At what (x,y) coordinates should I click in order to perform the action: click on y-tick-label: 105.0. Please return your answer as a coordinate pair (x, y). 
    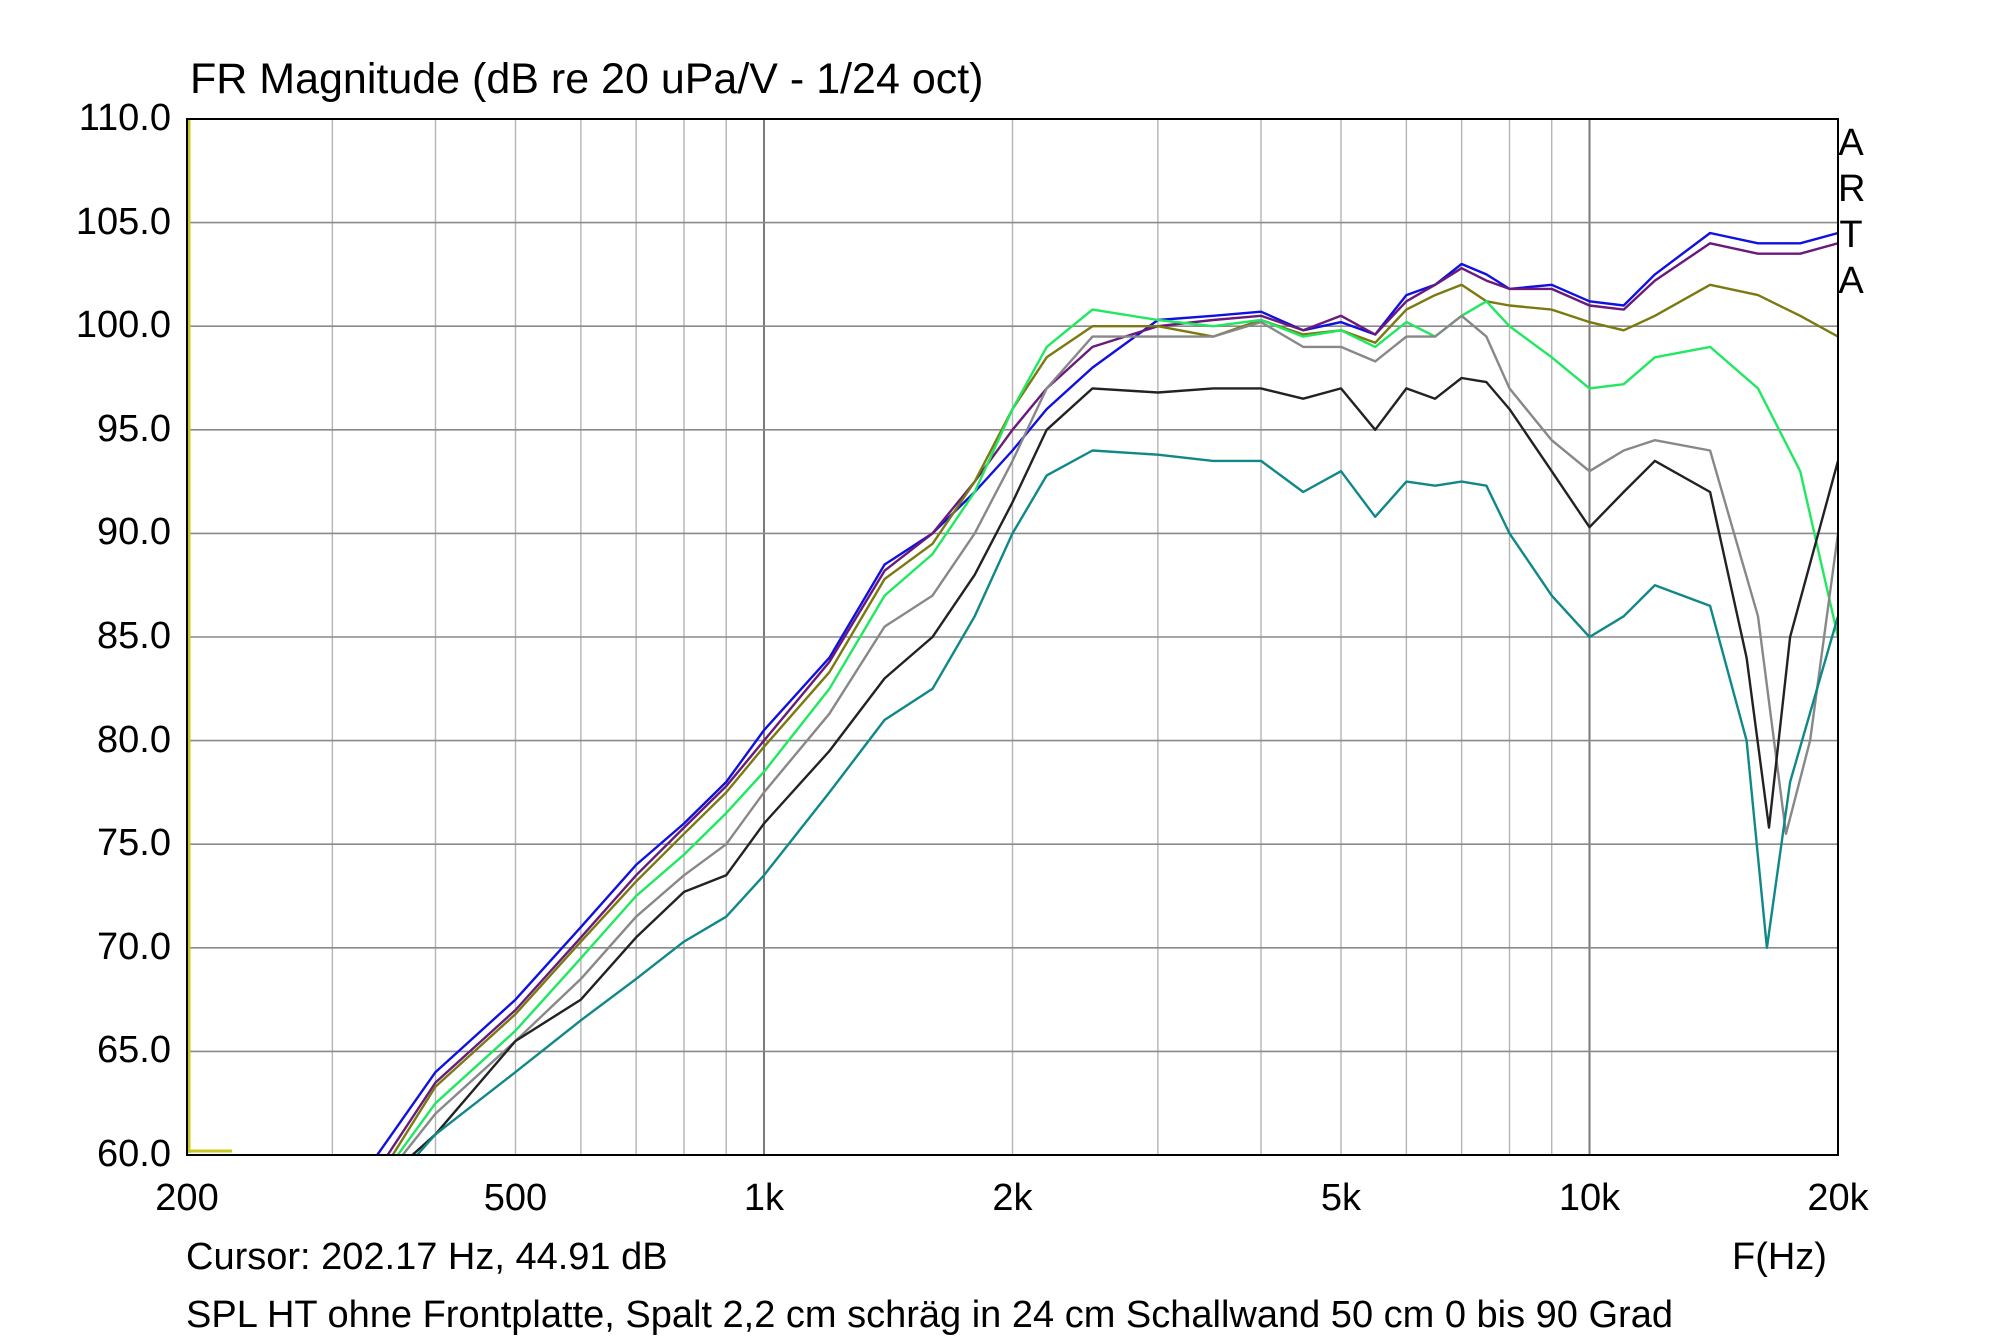
    Looking at the image, I should click on (123, 221).